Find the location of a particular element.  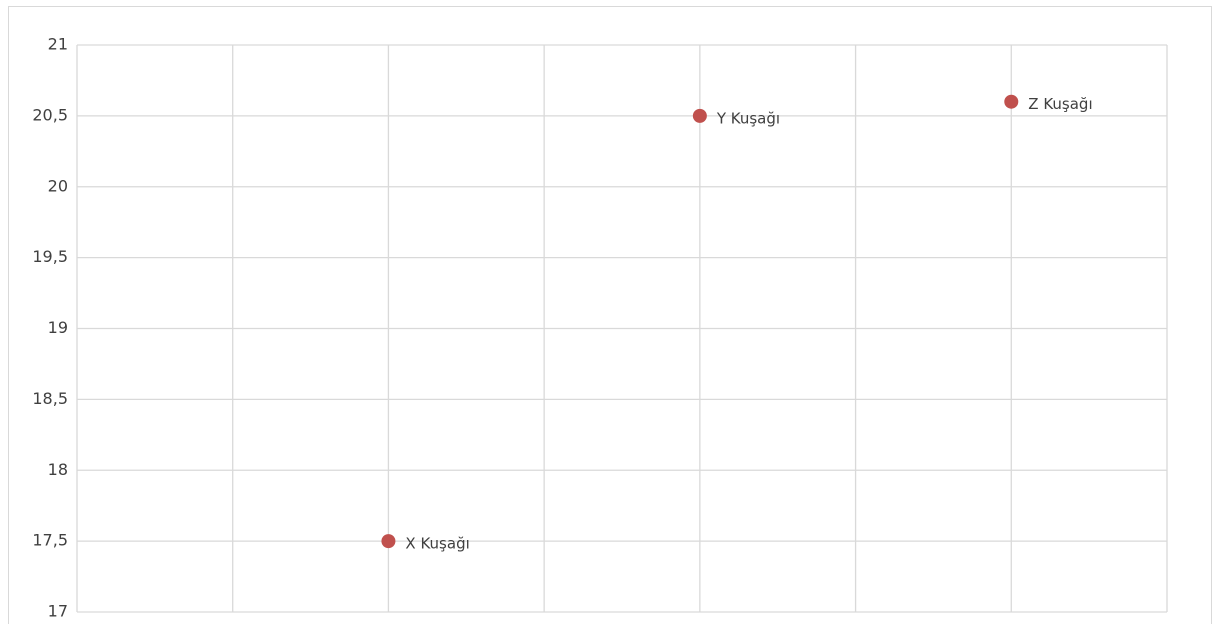

point-label: X Kuşağı is located at coordinates (437, 544).